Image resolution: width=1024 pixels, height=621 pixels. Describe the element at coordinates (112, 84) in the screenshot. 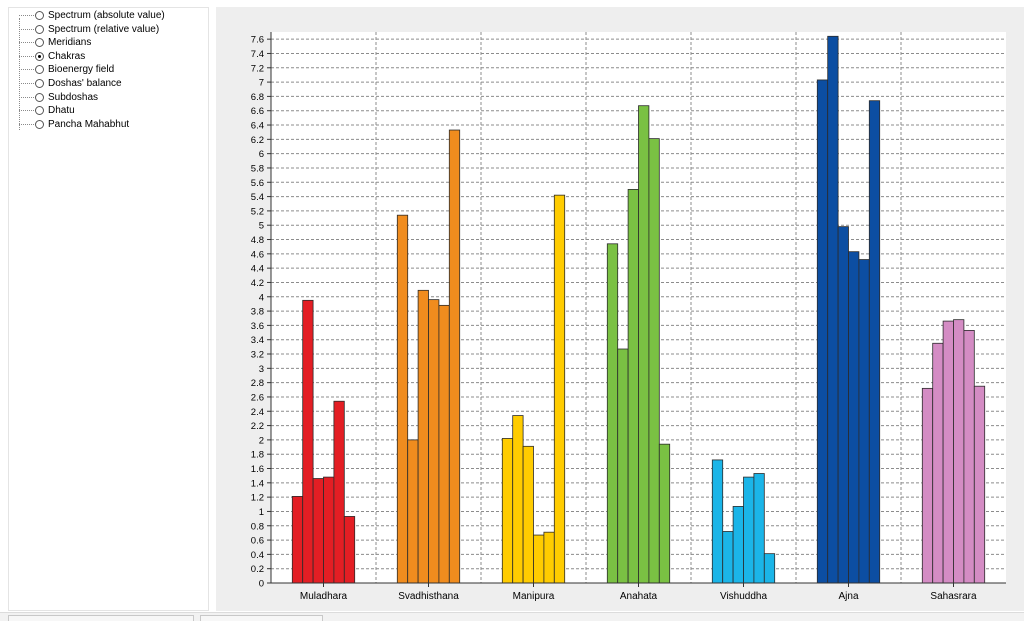

I see `view-option-doshas-balance: Doshas' balance` at that location.